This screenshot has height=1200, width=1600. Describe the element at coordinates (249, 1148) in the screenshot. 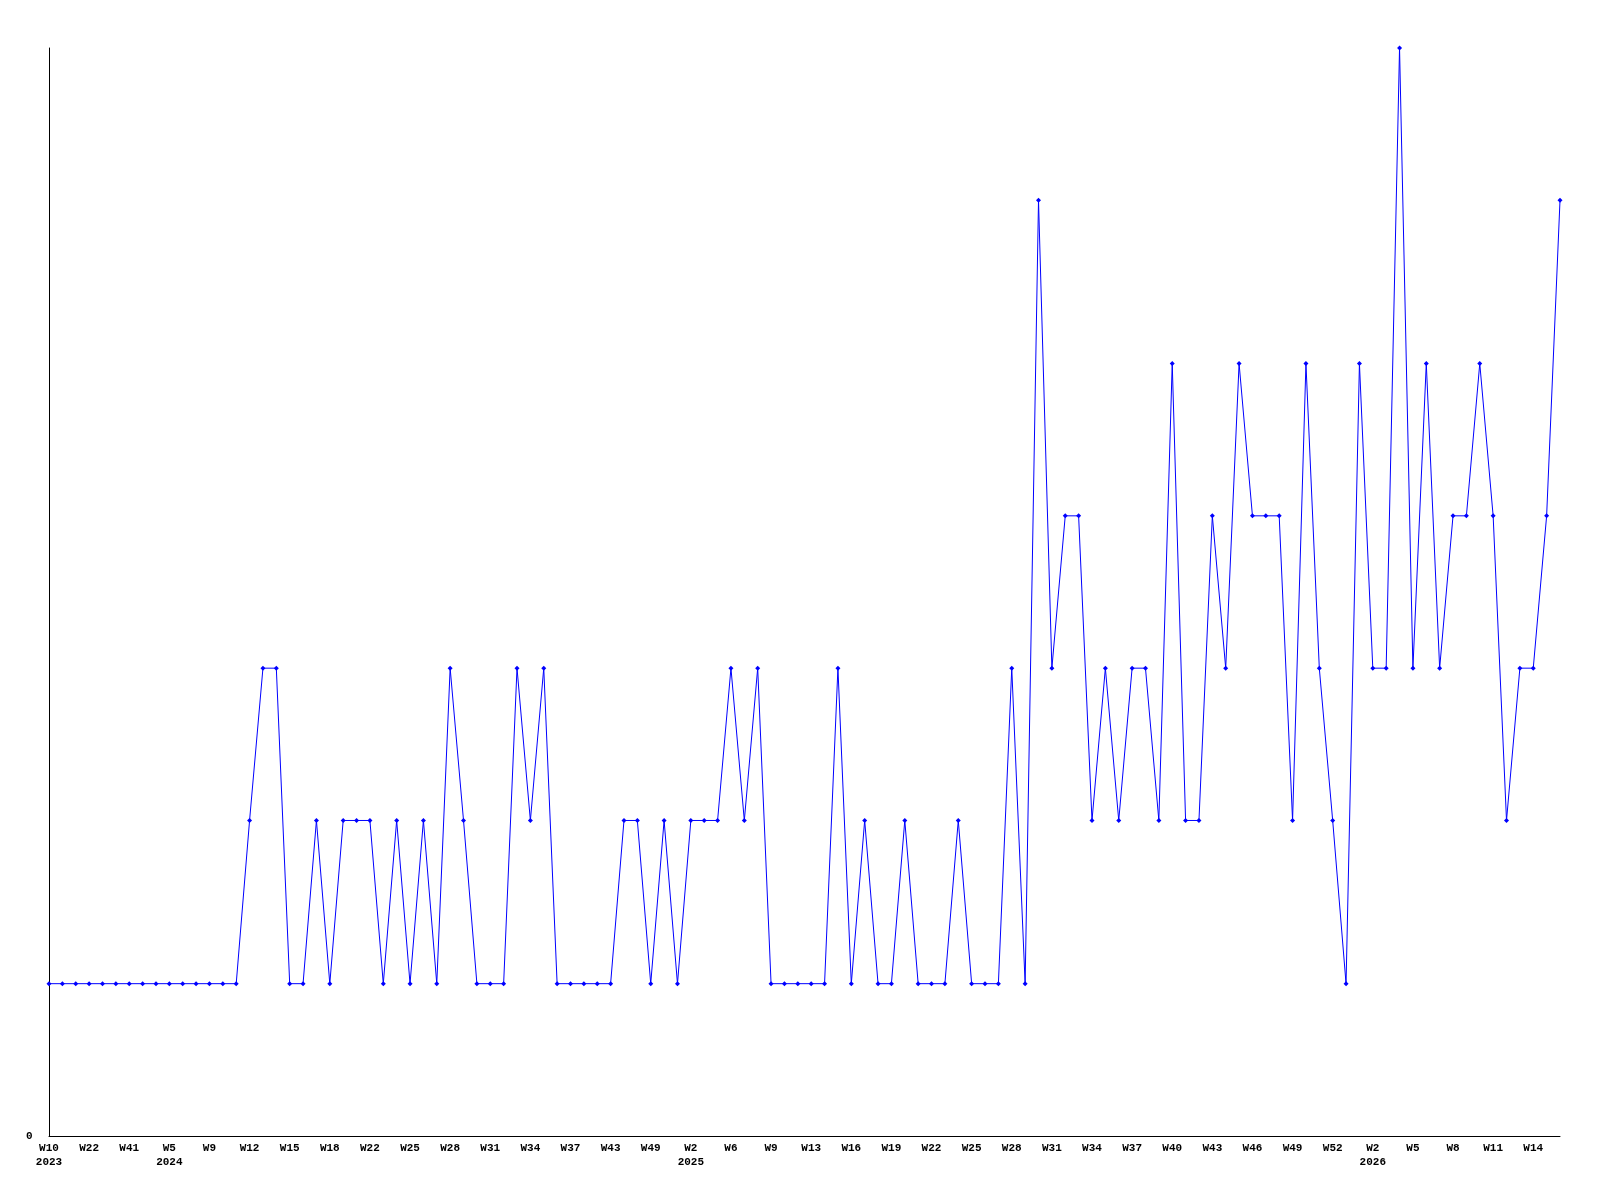

I see `x-tick-label: W12` at that location.